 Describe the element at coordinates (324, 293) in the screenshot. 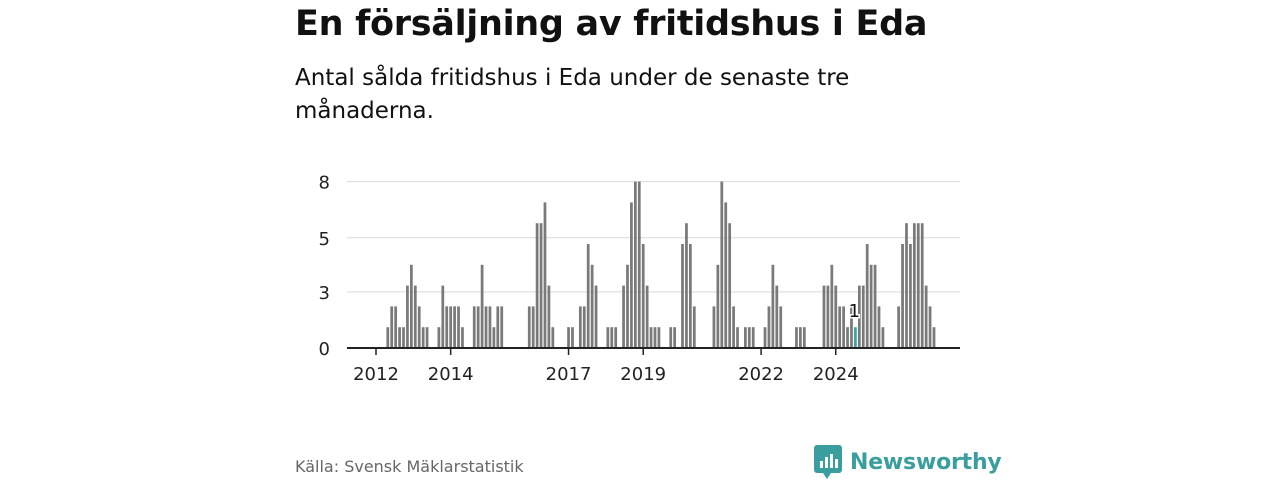

I see `y-tick-label: 3` at that location.